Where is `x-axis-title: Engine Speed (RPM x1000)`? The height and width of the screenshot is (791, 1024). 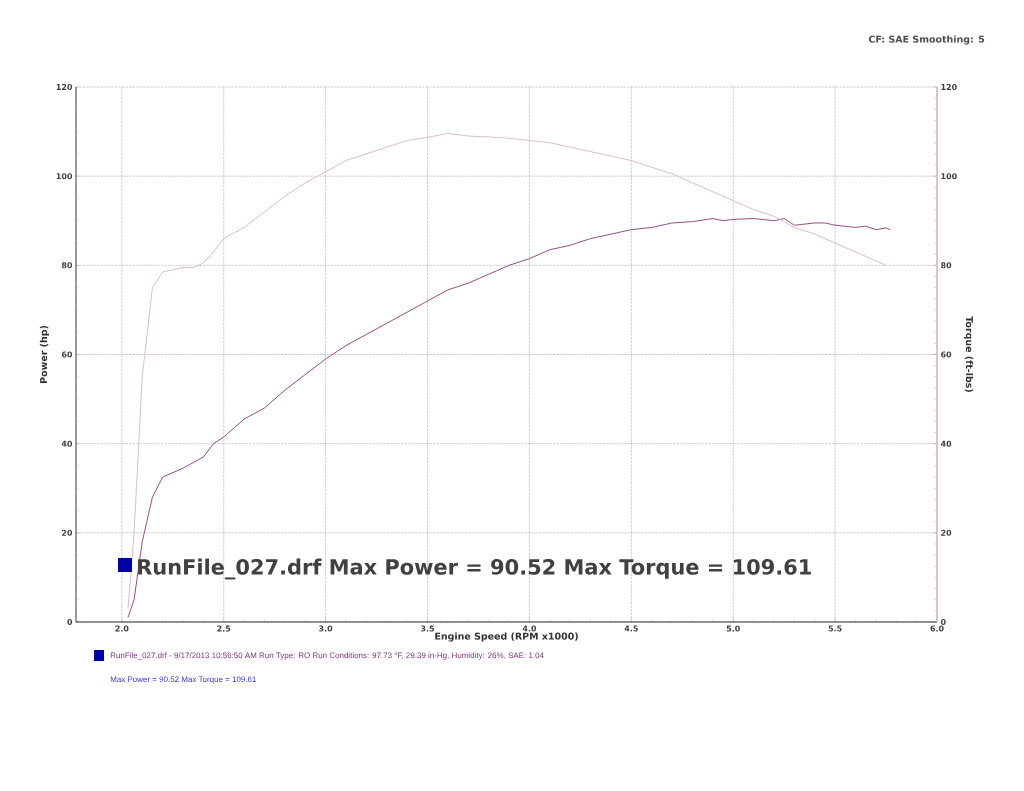 x-axis-title: Engine Speed (RPM x1000) is located at coordinates (506, 637).